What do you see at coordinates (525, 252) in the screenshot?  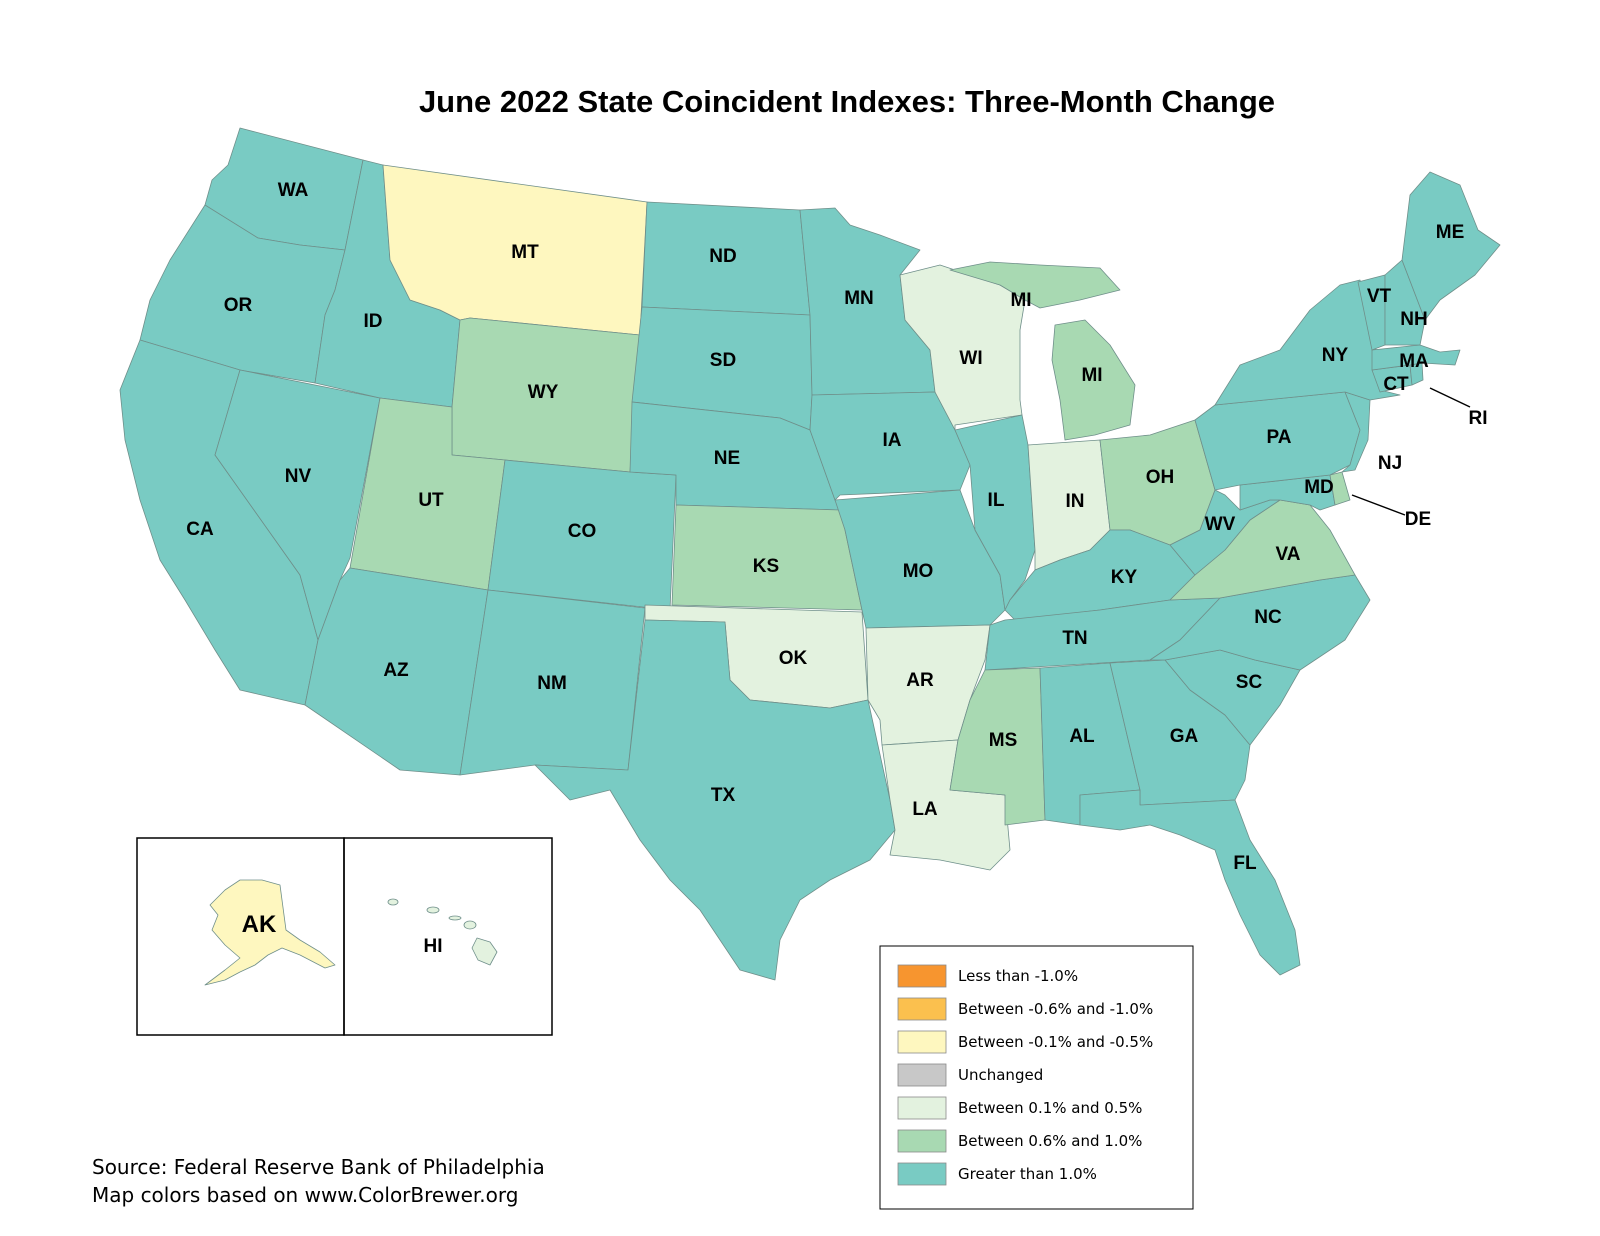 I see `state-label-mt: MT` at bounding box center [525, 252].